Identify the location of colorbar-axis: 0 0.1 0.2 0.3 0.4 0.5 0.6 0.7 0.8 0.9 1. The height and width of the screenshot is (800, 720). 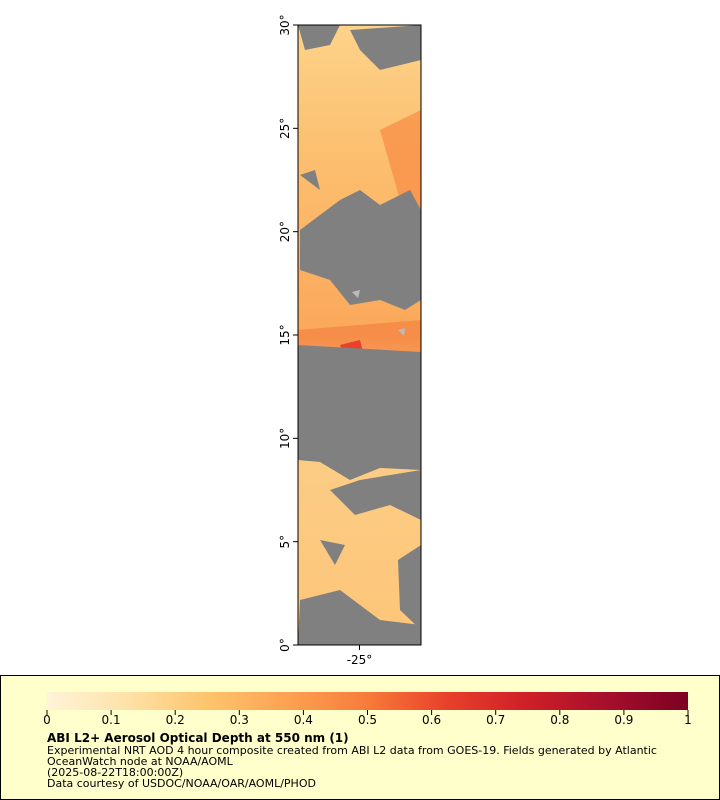
(367, 718).